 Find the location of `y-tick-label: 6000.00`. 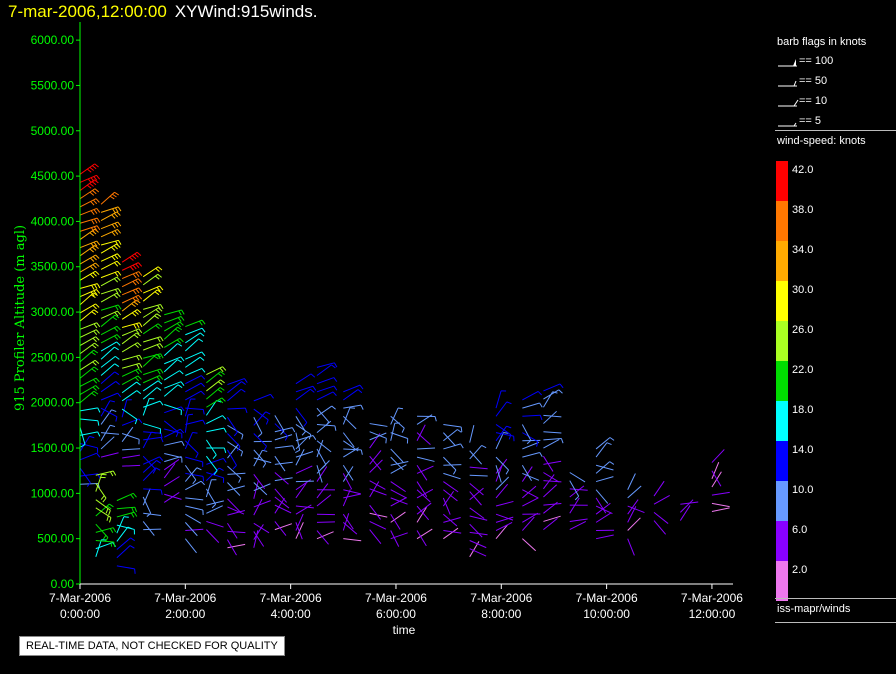

y-tick-label: 6000.00 is located at coordinates (53, 40).